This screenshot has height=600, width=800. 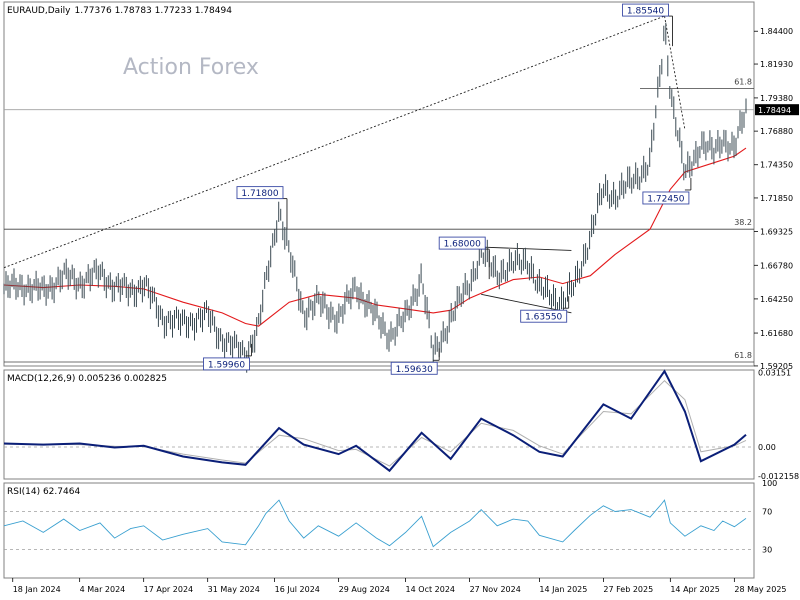 What do you see at coordinates (778, 476) in the screenshot?
I see `macd-y-tick-label: -0.012158` at bounding box center [778, 476].